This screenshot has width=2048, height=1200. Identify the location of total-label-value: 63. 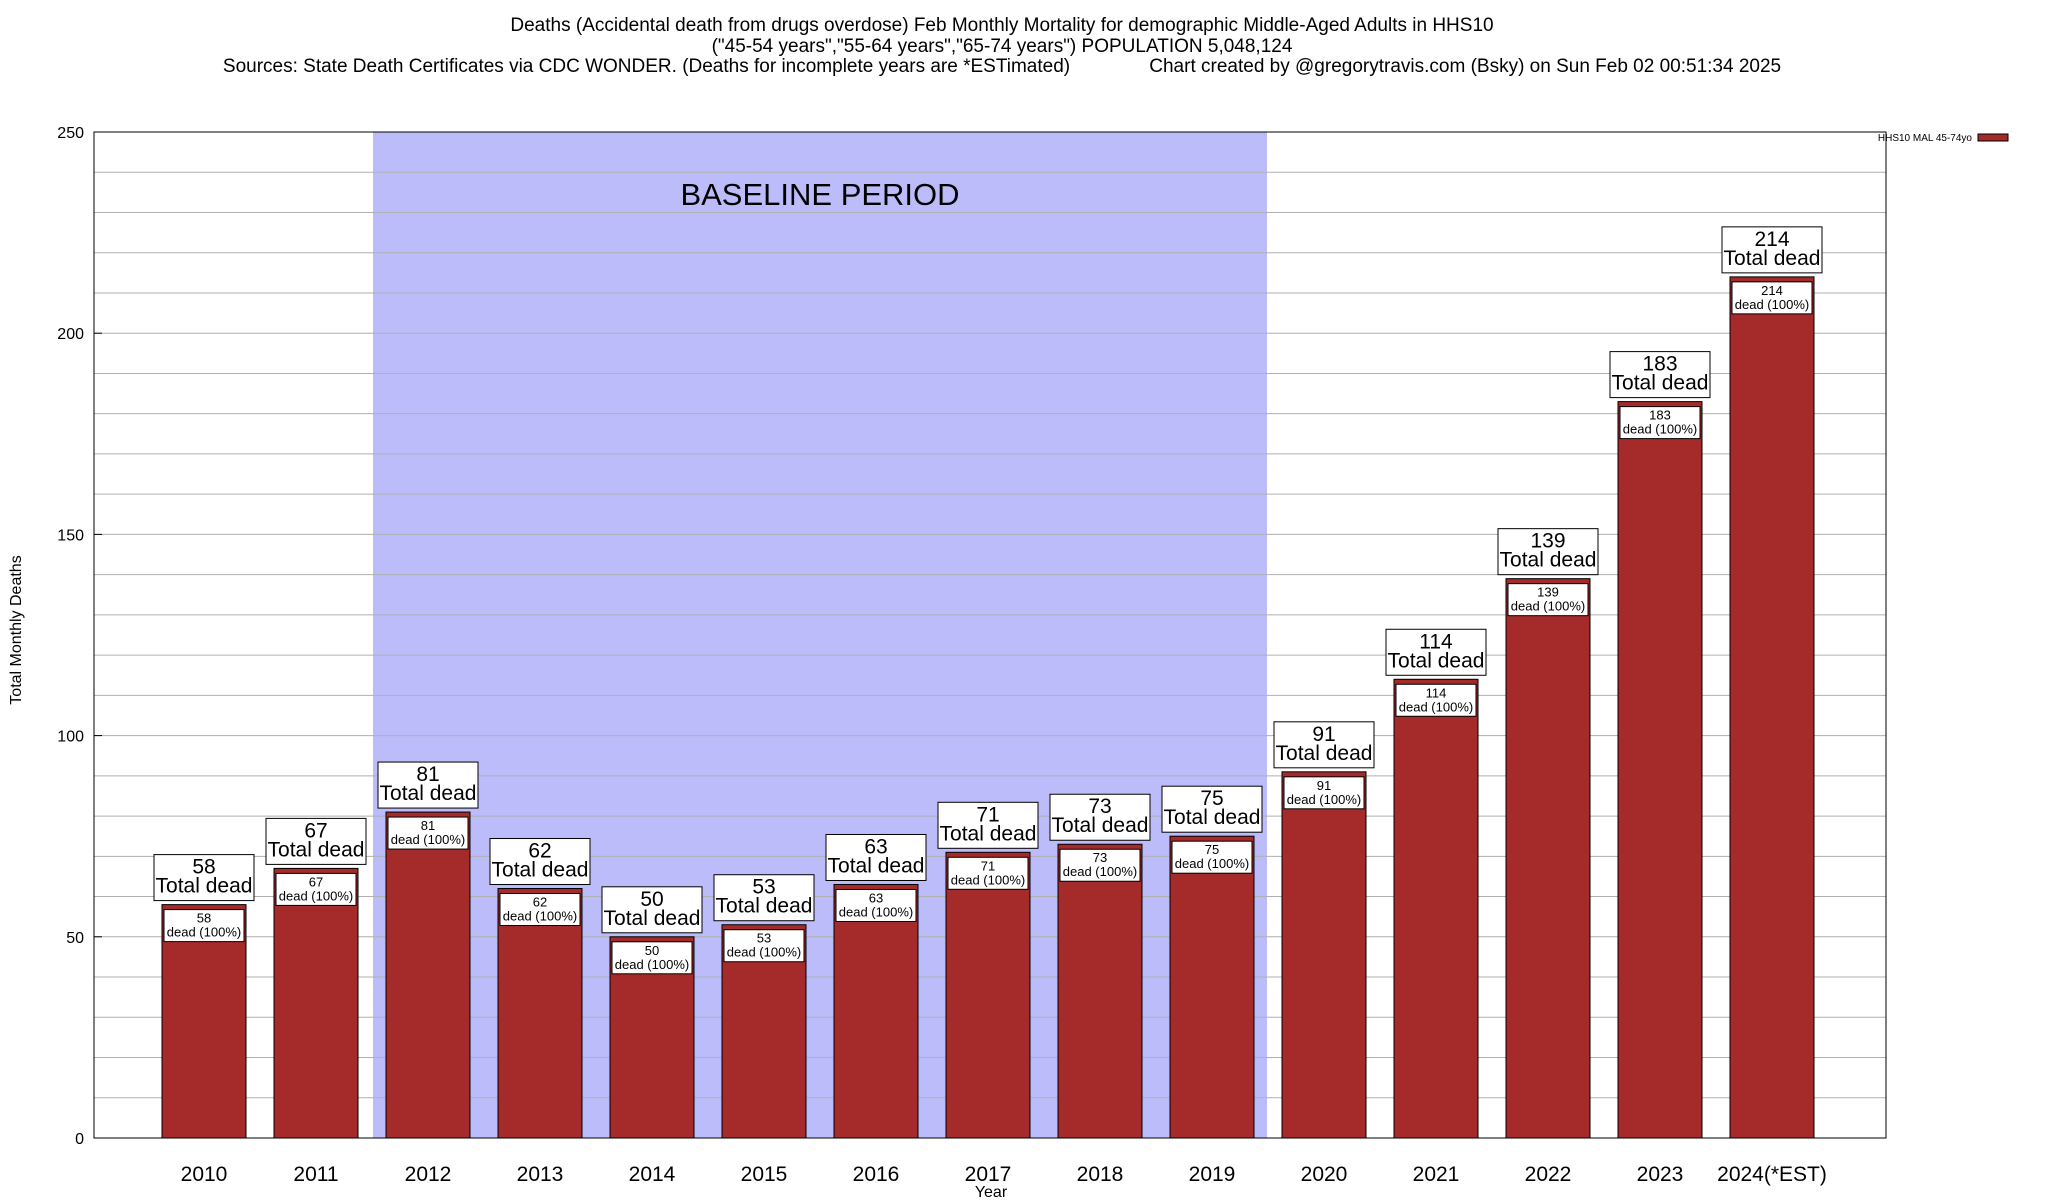
(875, 846).